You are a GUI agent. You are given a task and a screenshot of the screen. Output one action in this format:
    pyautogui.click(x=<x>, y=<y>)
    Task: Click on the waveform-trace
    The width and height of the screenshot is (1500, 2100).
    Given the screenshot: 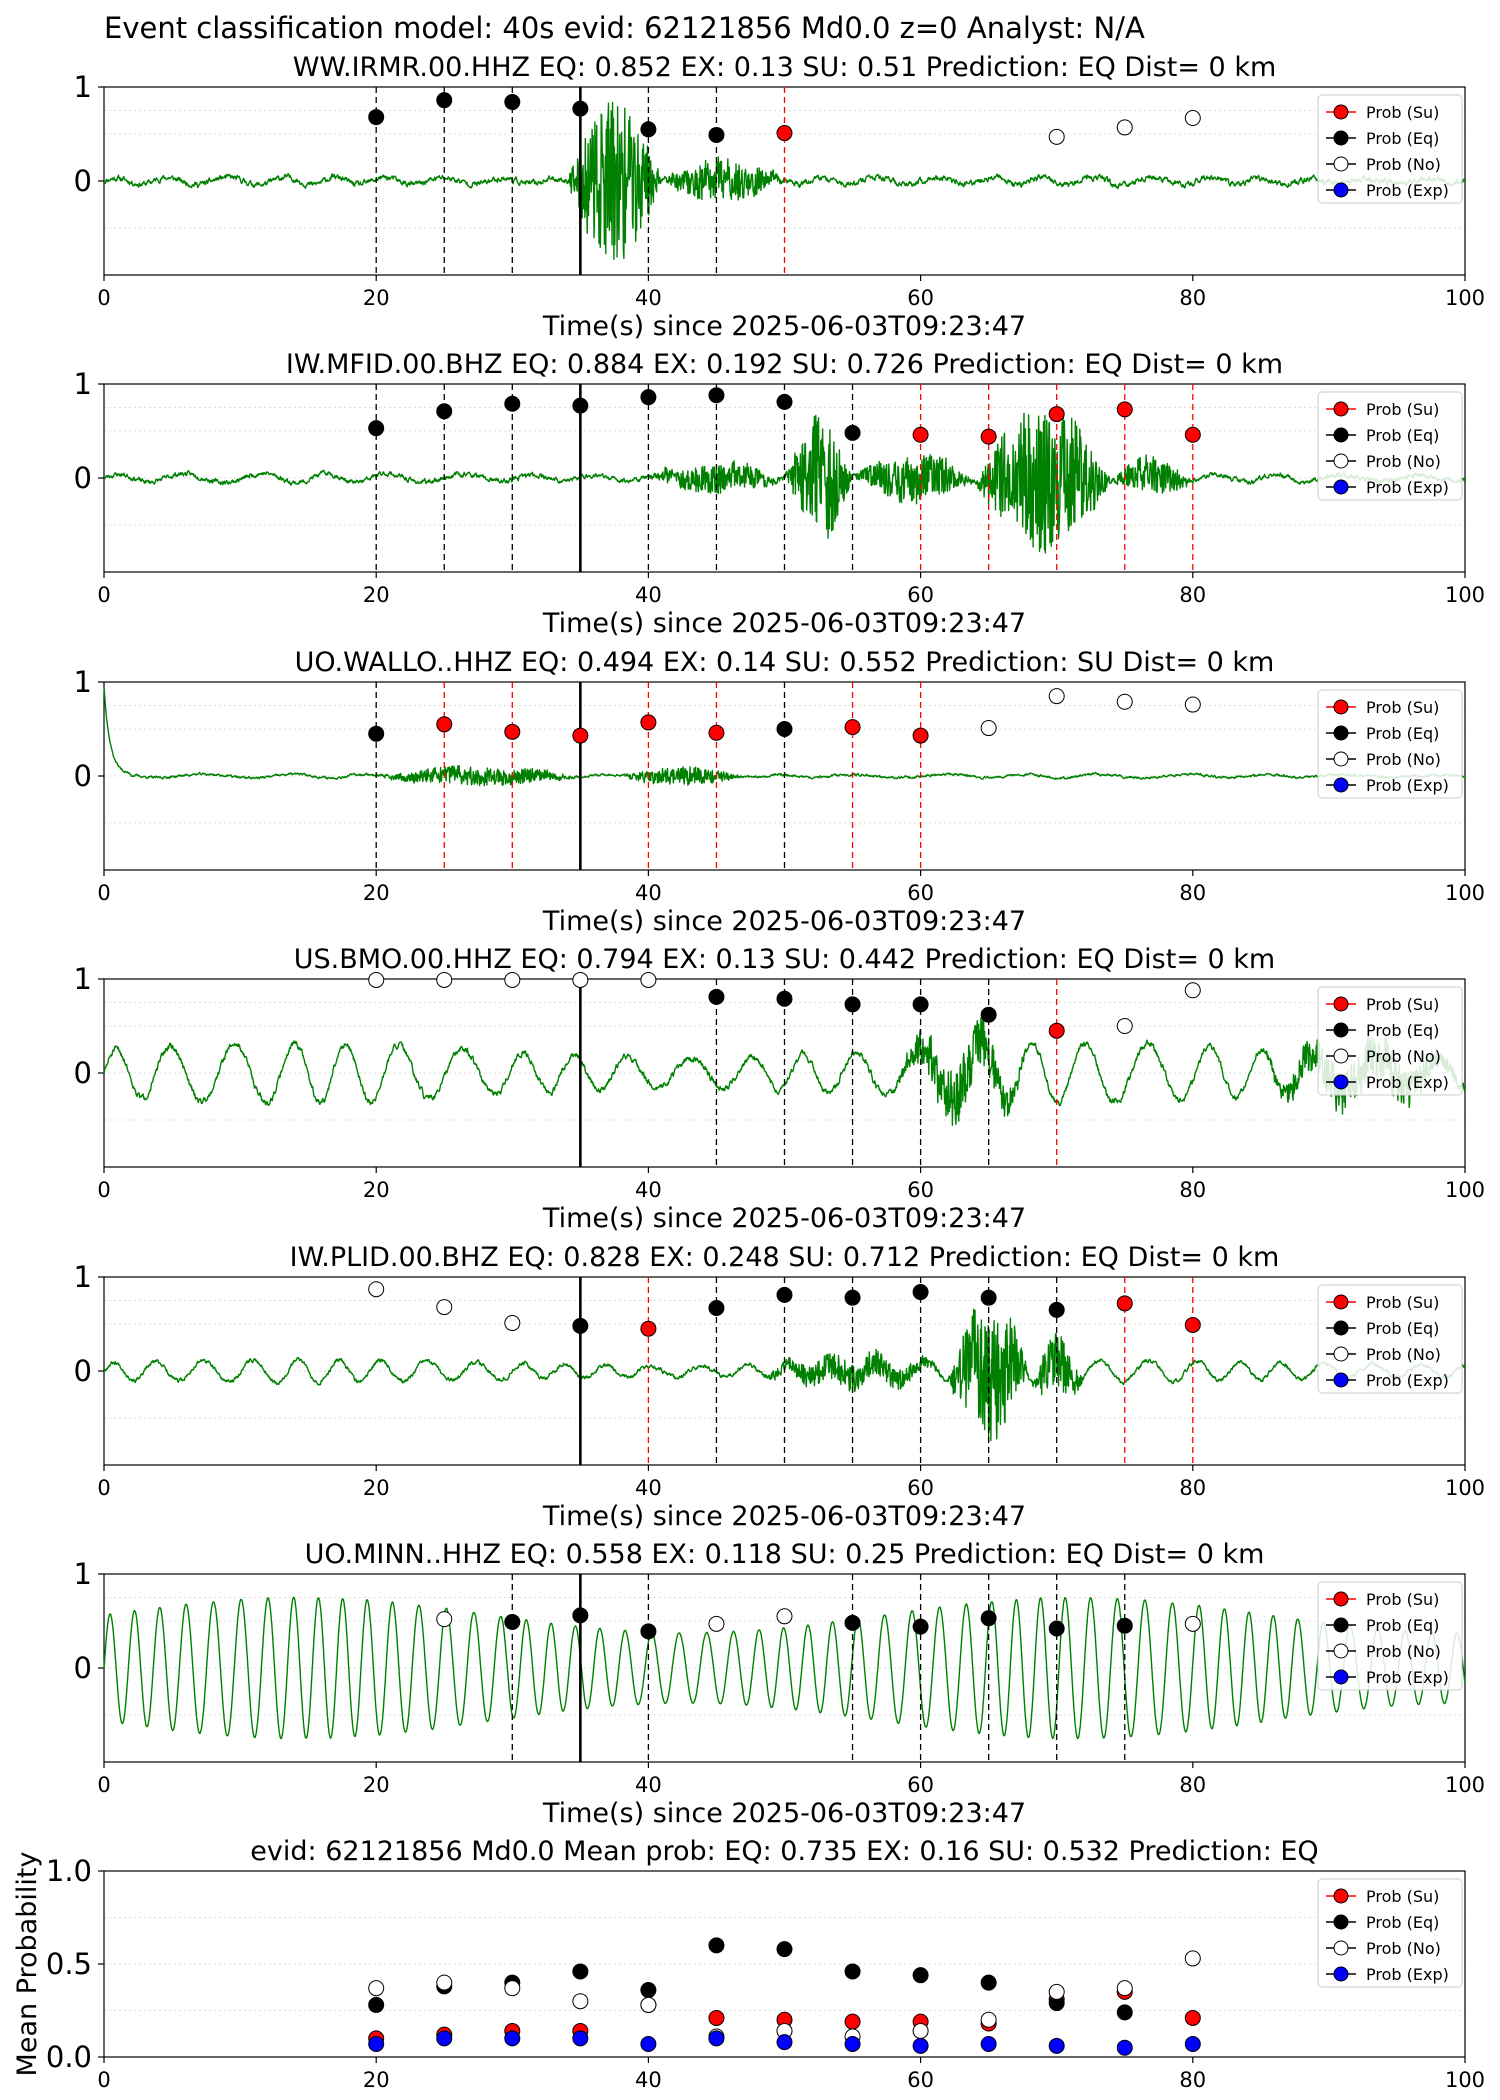 What is the action you would take?
    pyautogui.click(x=784, y=1071)
    